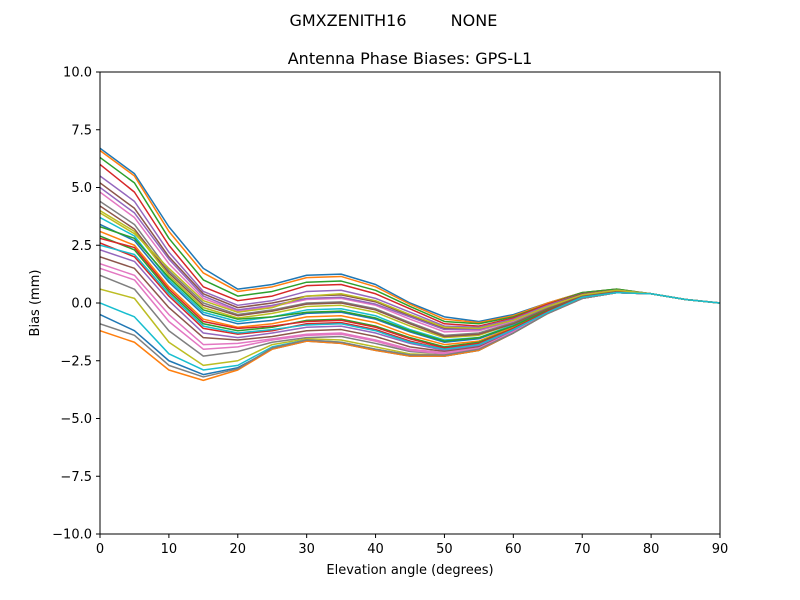  What do you see at coordinates (72, 535) in the screenshot?
I see `y-tick-label: −10.0` at bounding box center [72, 535].